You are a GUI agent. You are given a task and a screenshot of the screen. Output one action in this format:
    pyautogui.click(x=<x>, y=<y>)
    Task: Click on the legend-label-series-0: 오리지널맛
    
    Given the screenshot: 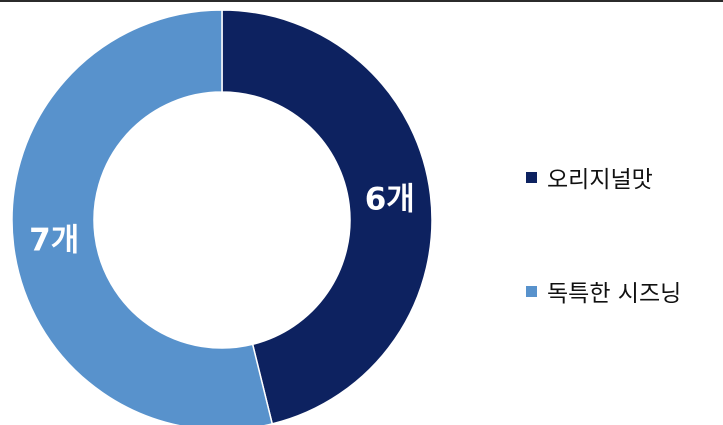 What is the action you would take?
    pyautogui.click(x=600, y=180)
    